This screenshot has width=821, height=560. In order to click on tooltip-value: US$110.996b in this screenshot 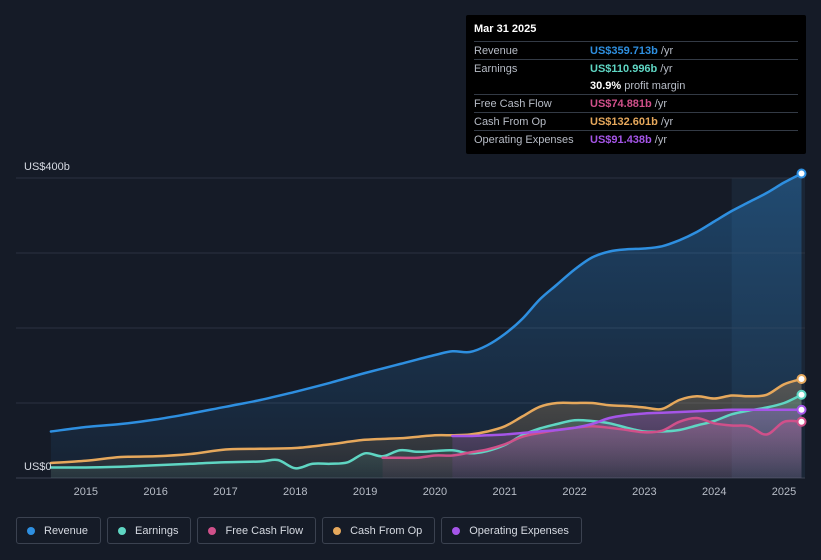, I will do `click(624, 68)`.